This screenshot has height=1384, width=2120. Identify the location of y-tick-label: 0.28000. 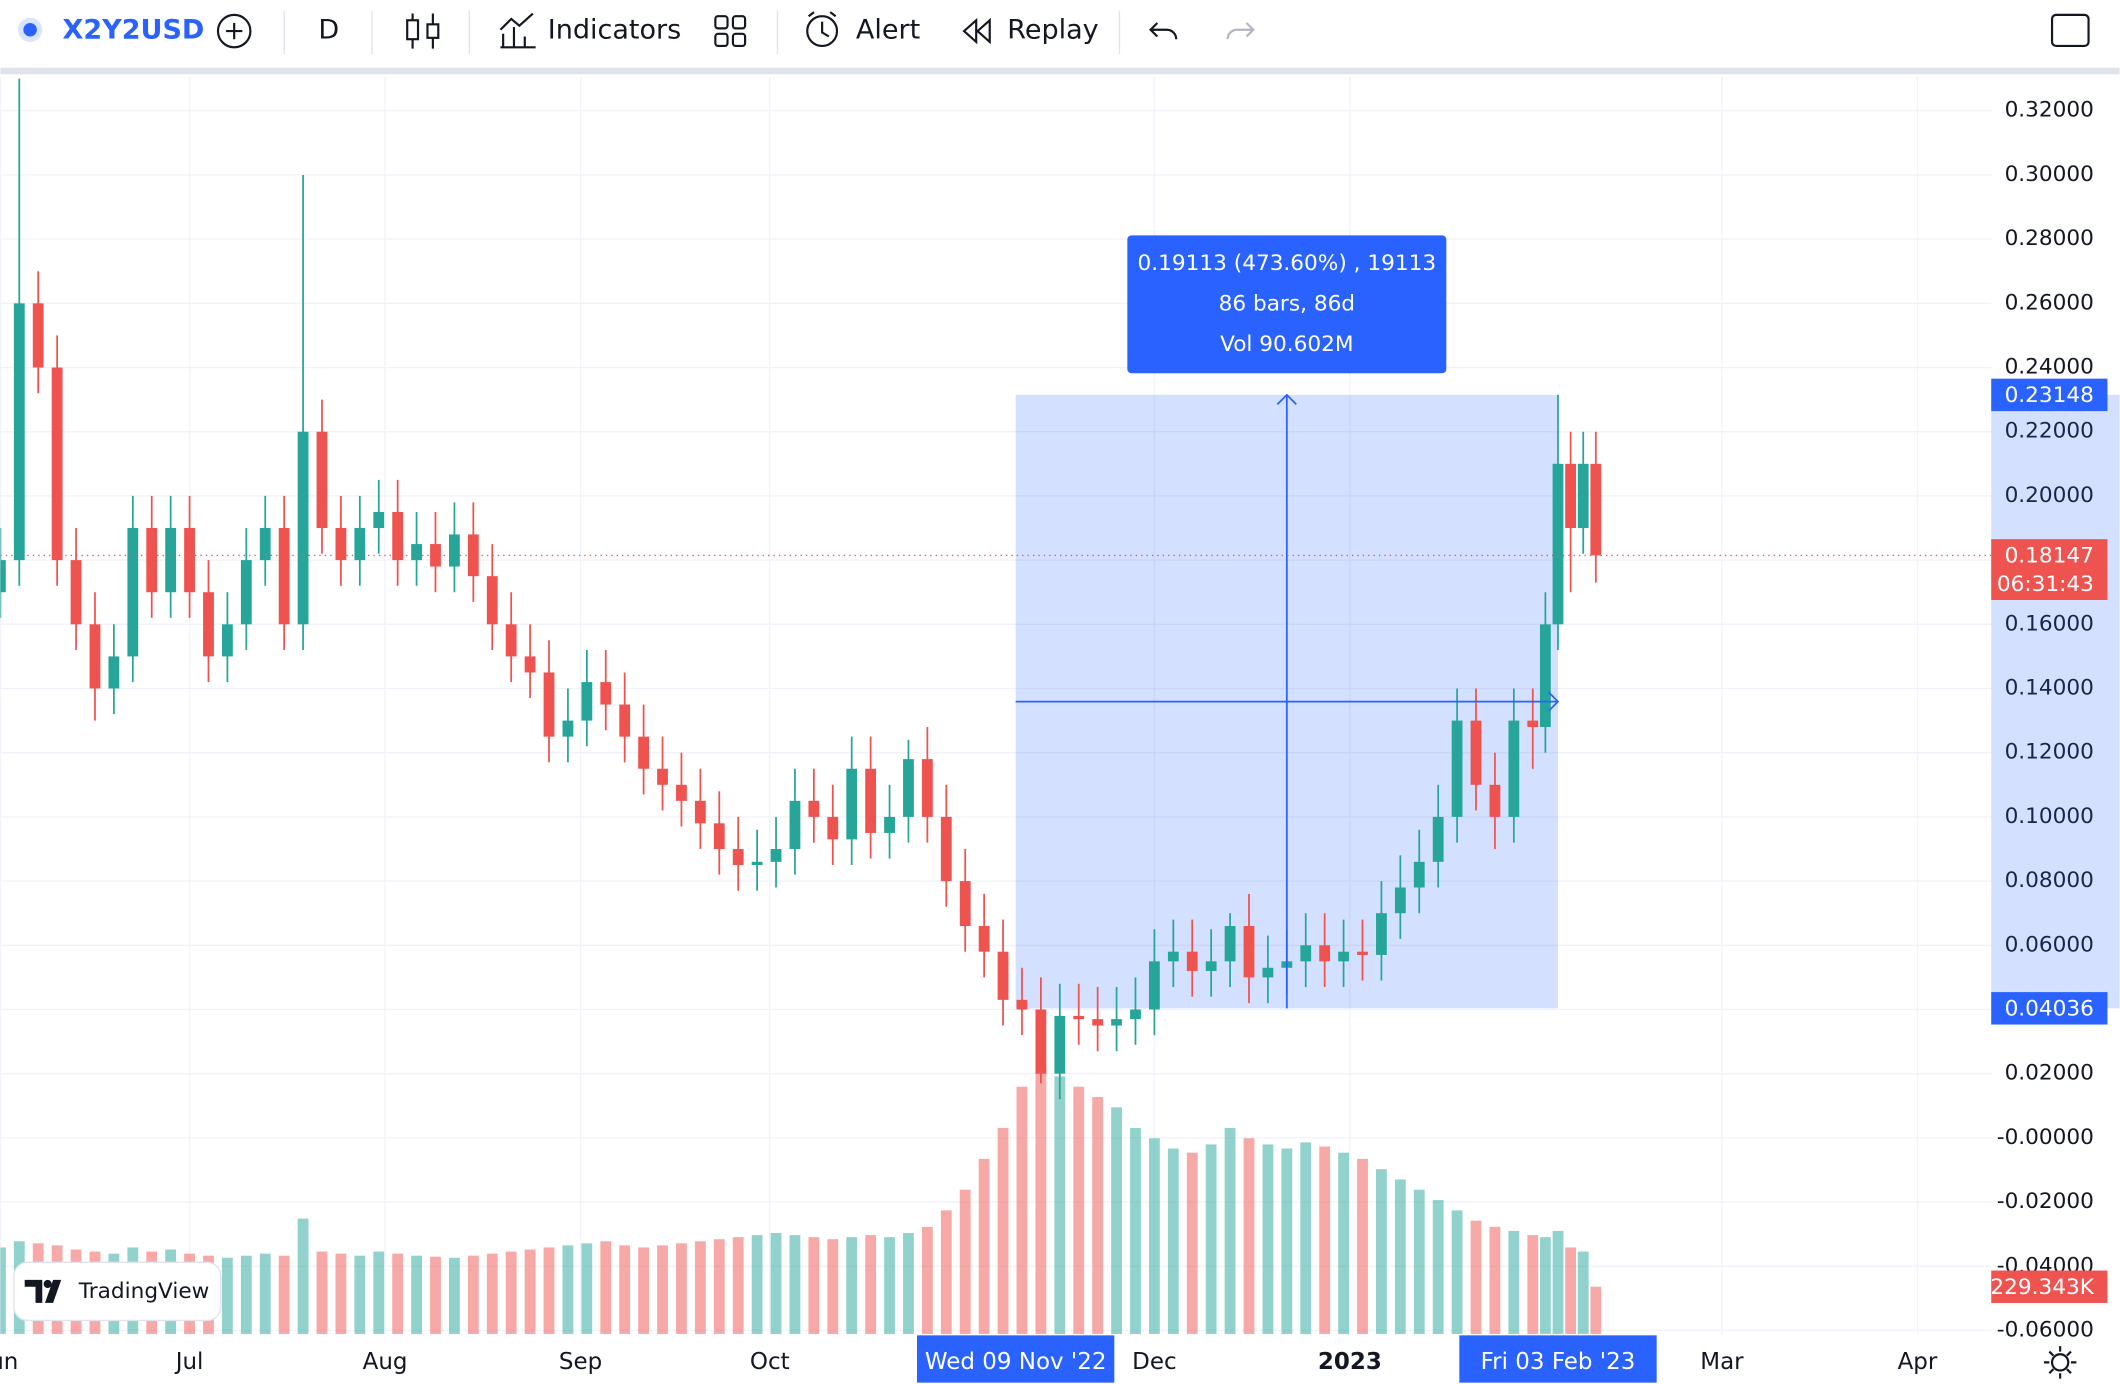
(2049, 238).